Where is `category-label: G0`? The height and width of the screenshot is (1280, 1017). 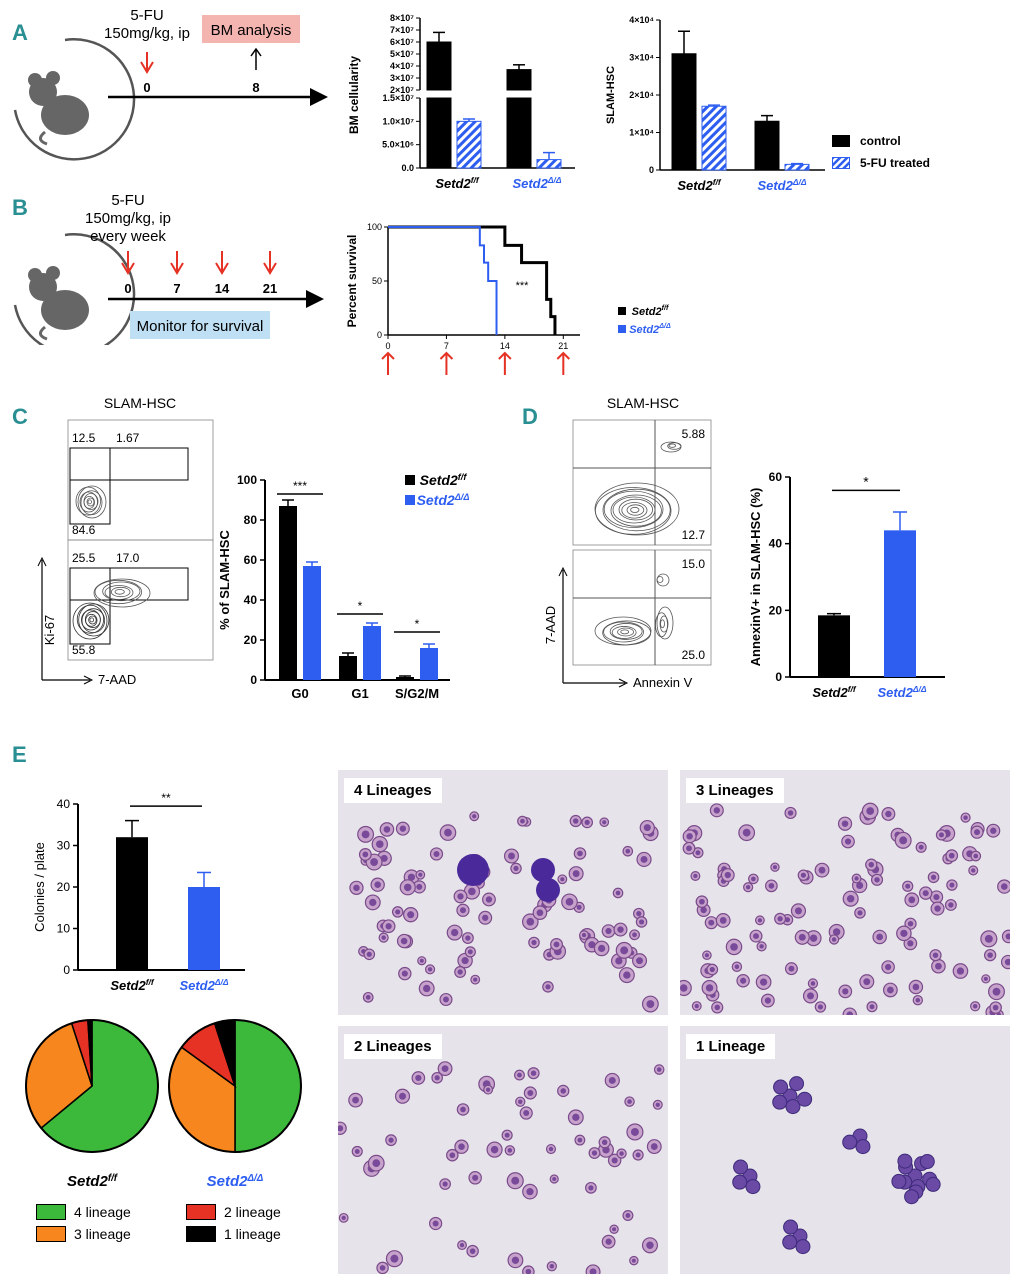 category-label: G0 is located at coordinates (299, 693).